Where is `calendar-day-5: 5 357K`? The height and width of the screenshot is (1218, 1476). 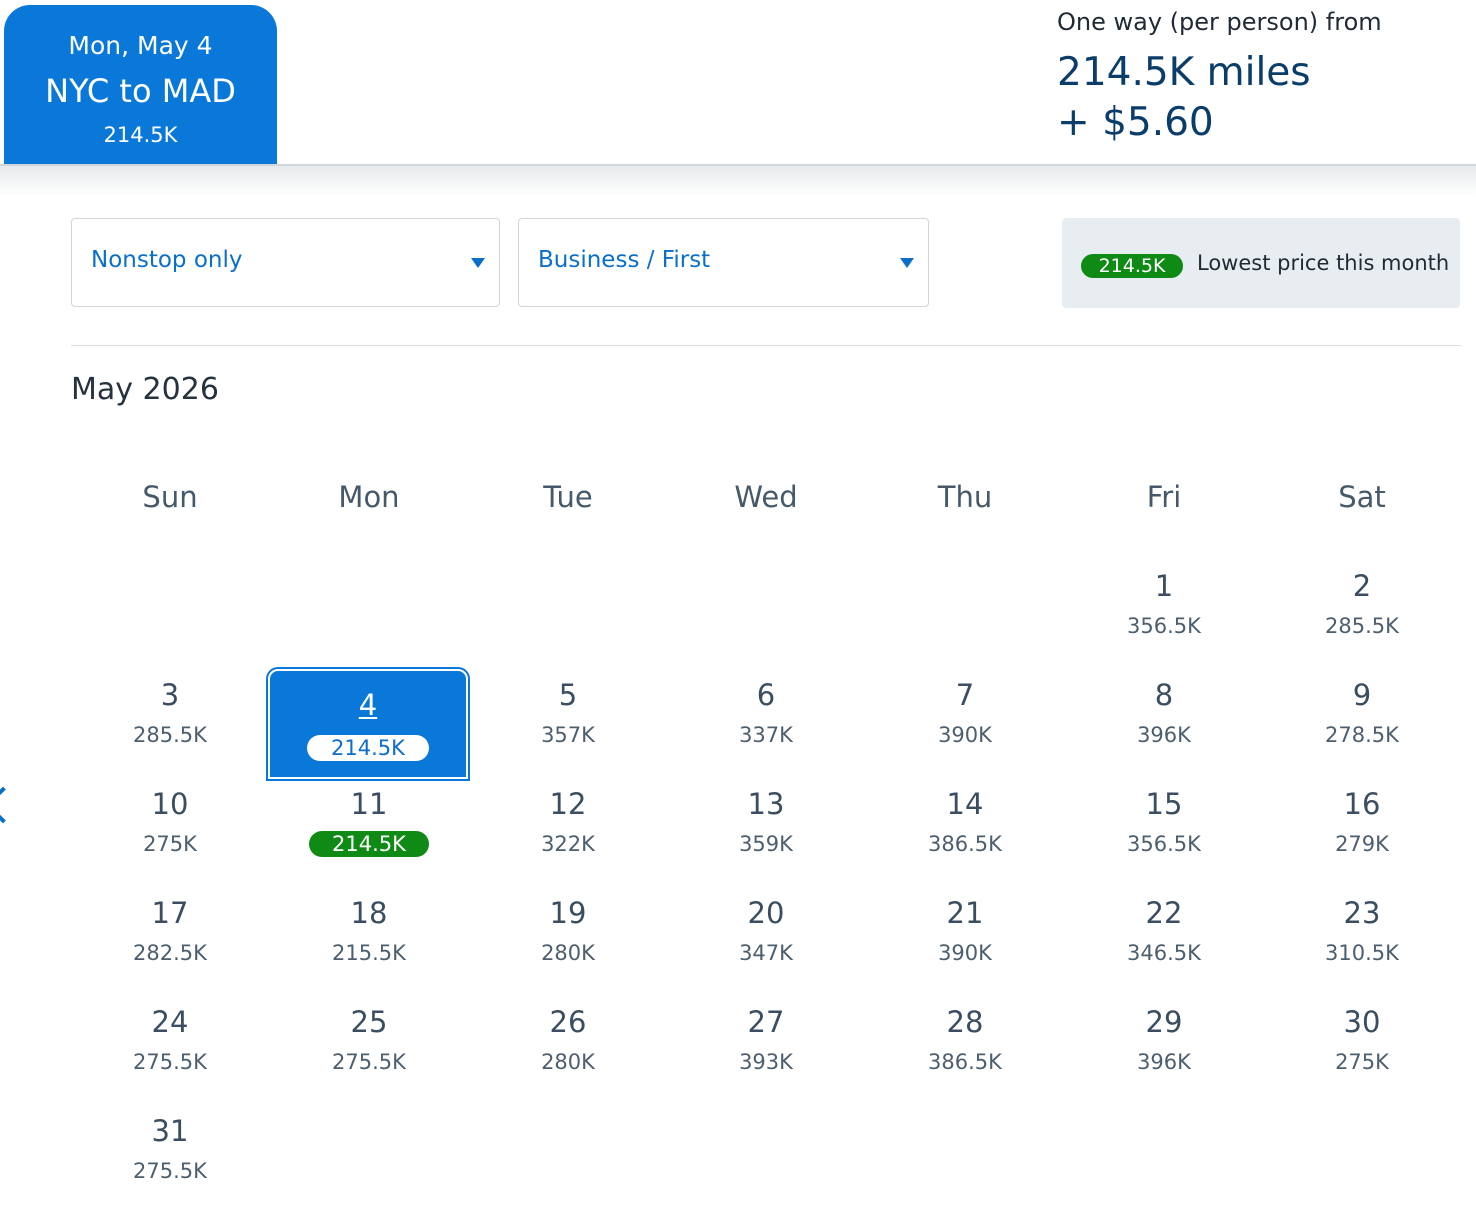
calendar-day-5: 5 357K is located at coordinates (568, 729).